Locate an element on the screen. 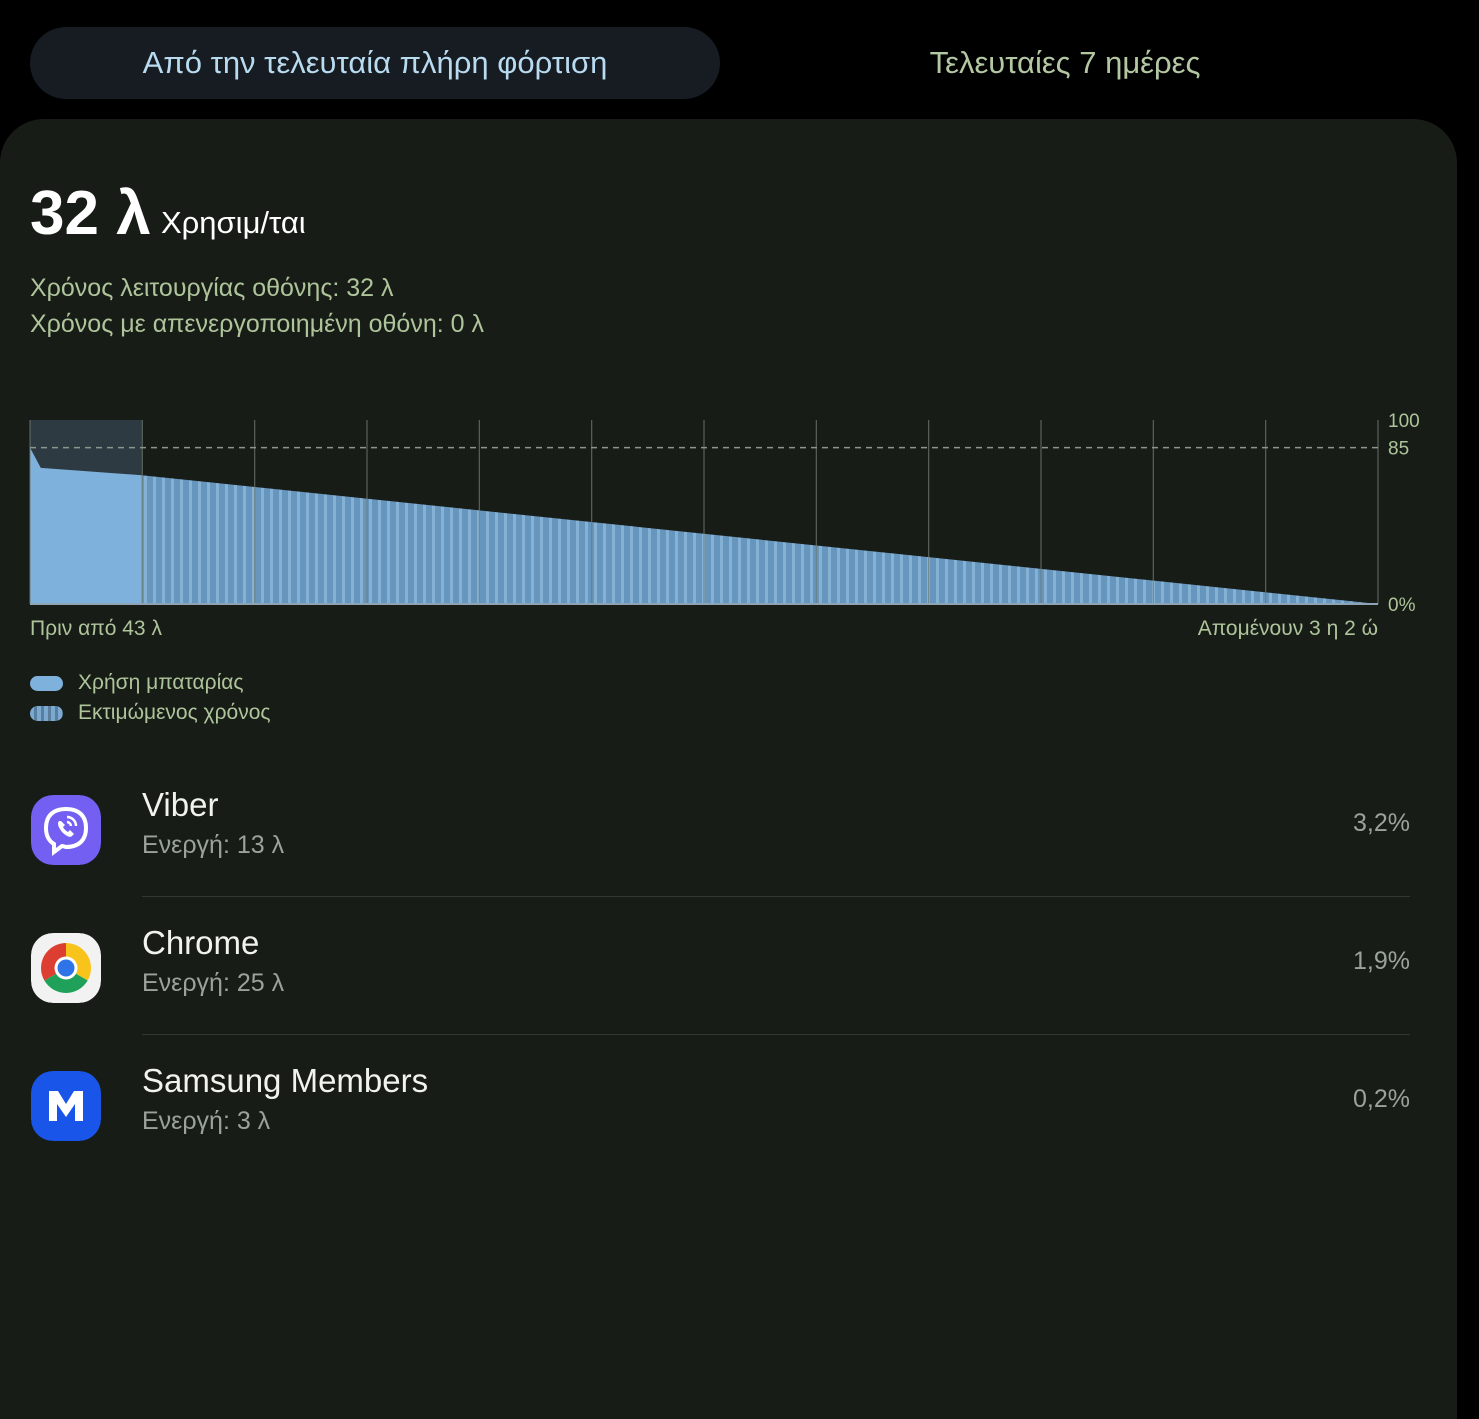 Image resolution: width=1479 pixels, height=1419 pixels. legend-estimated-time: Εκτιμώμενος χρόνος is located at coordinates (150, 713).